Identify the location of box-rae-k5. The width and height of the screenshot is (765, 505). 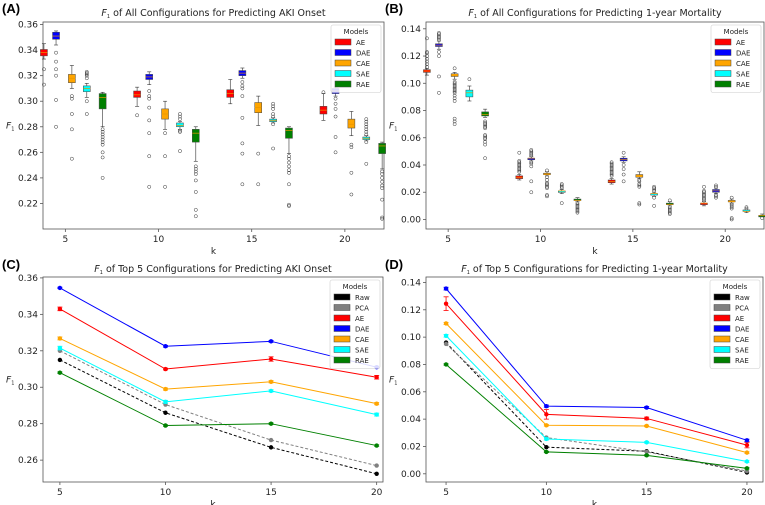
(485, 134).